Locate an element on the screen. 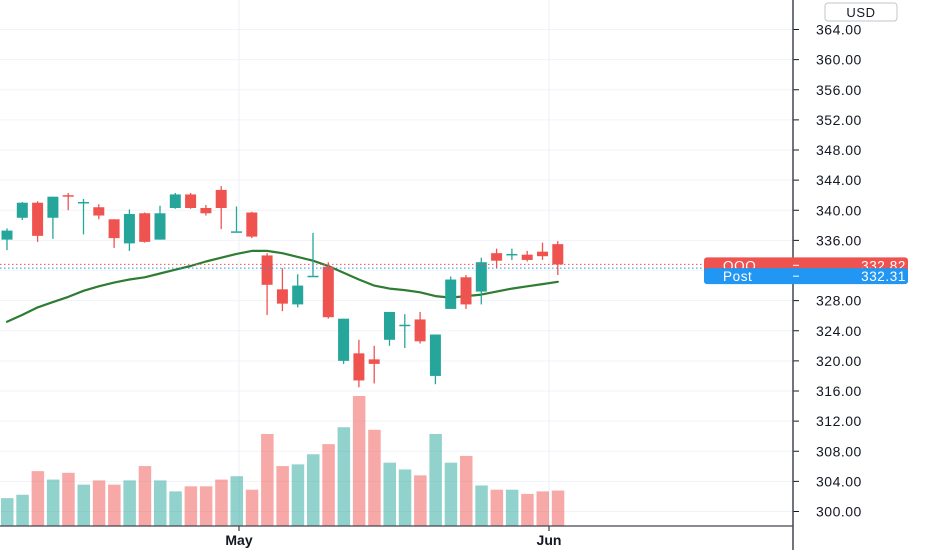  currency-box is located at coordinates (861, 12).